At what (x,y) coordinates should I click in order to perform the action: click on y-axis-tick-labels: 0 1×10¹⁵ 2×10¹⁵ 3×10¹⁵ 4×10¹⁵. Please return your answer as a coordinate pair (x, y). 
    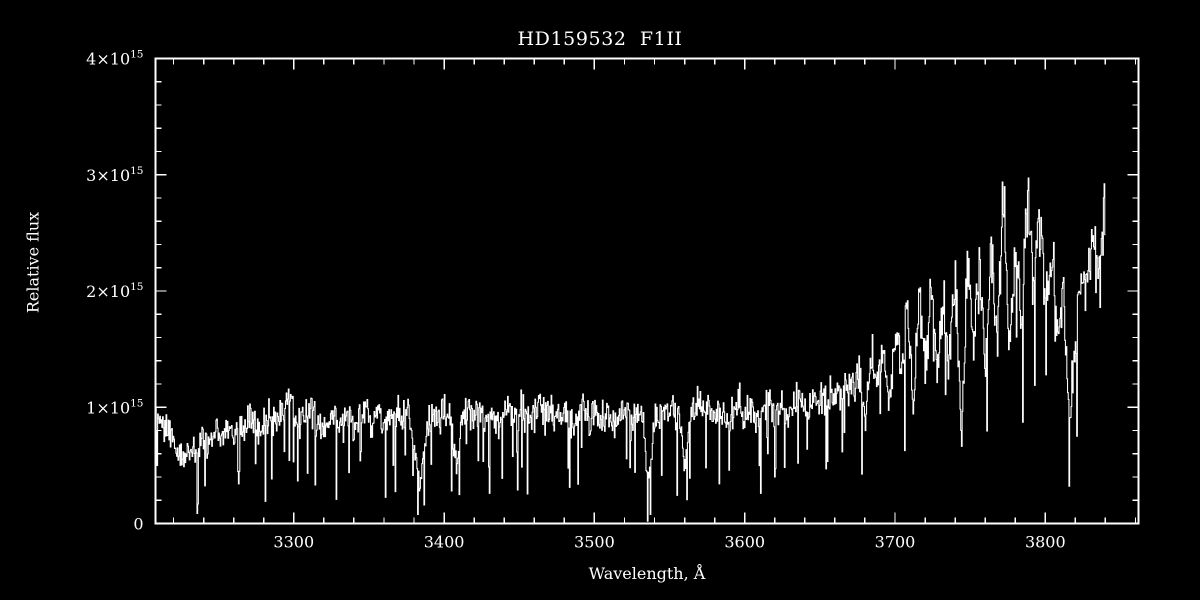
    Looking at the image, I should click on (114, 291).